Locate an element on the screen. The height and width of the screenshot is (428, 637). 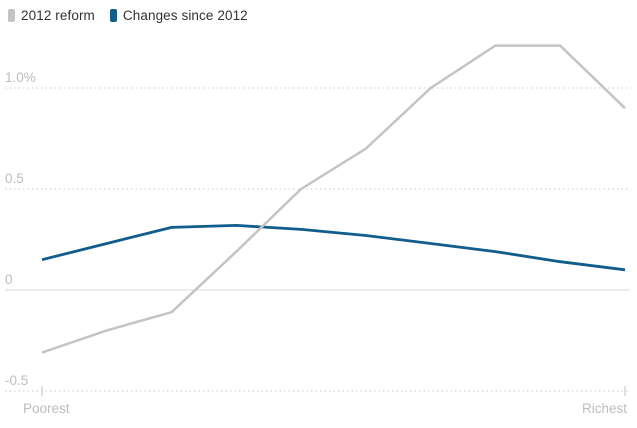
y-axis-tick-label-1.0: 1.0% is located at coordinates (20, 77).